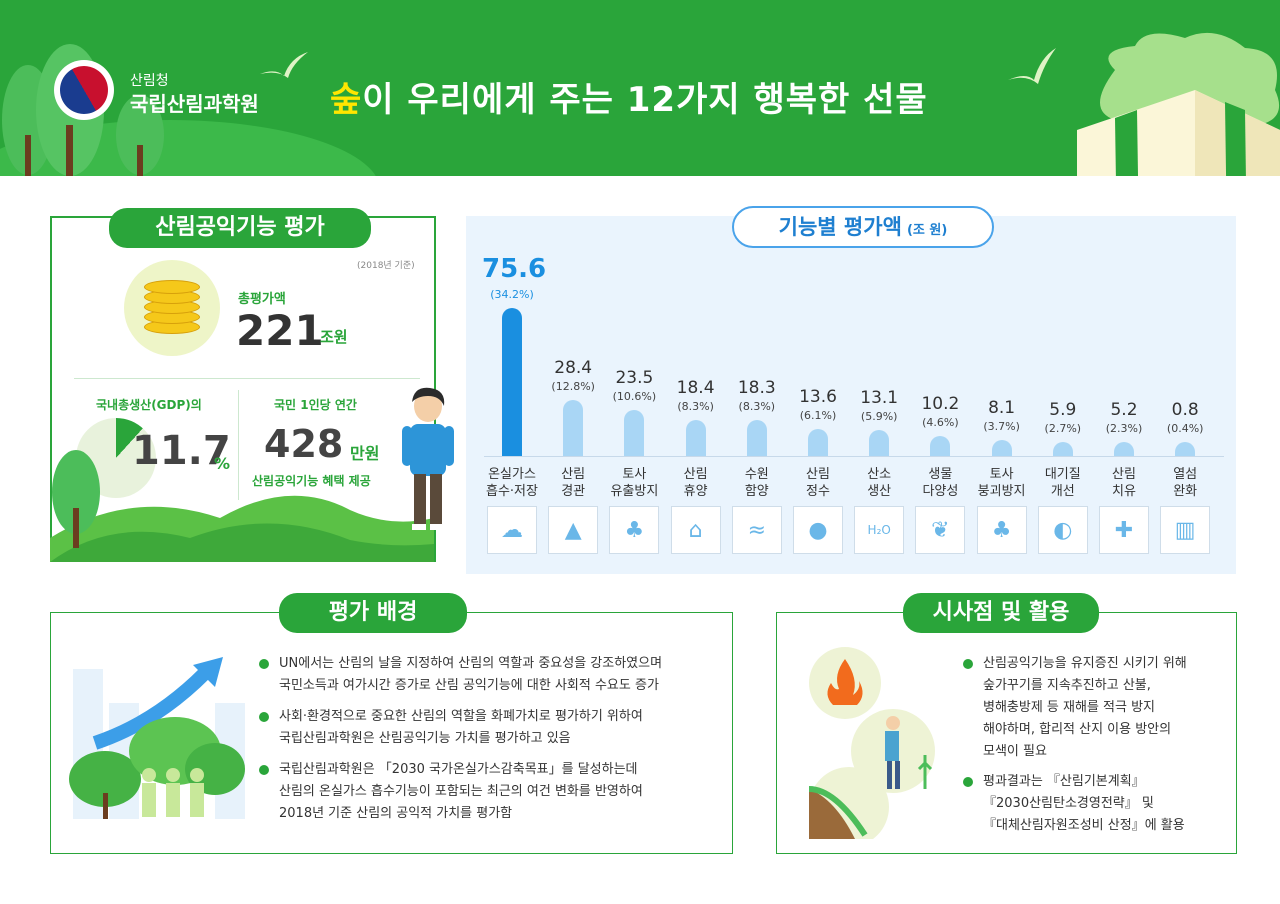  Describe the element at coordinates (428, 458) in the screenshot. I see `person-illustration` at that location.